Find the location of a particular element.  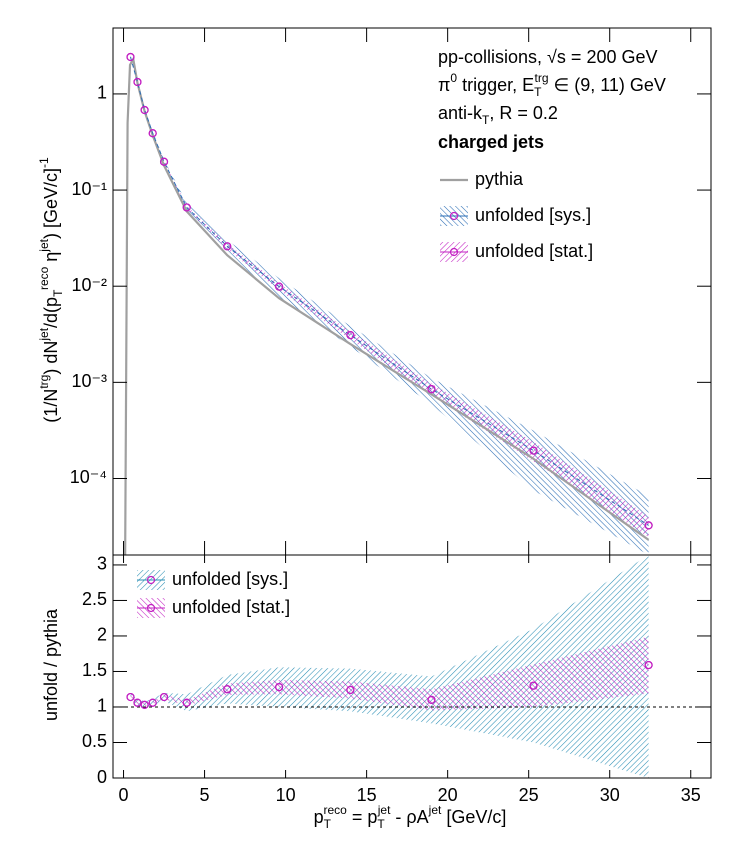

label-part: - ρA is located at coordinates (409, 817).